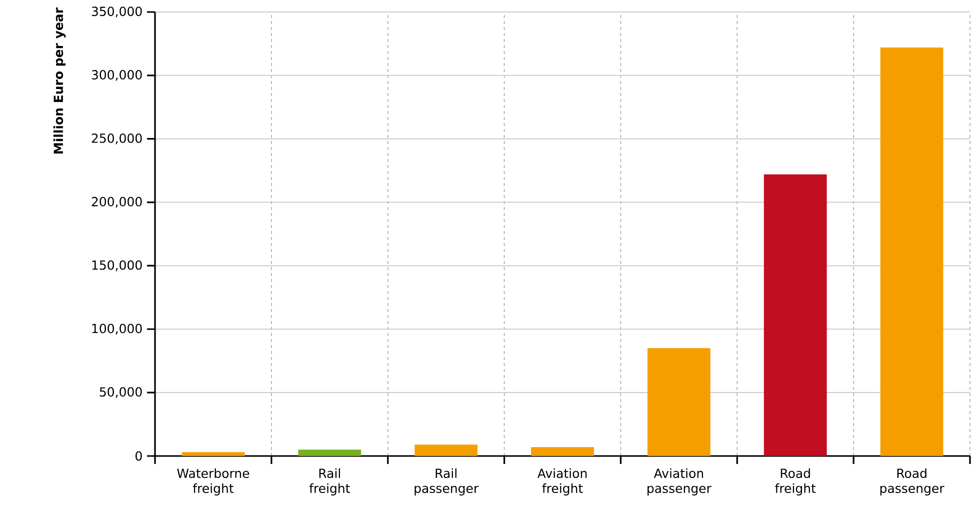 Image resolution: width=974 pixels, height=519 pixels. Describe the element at coordinates (213, 482) in the screenshot. I see `x-tick-label: Waterborne freight` at that location.